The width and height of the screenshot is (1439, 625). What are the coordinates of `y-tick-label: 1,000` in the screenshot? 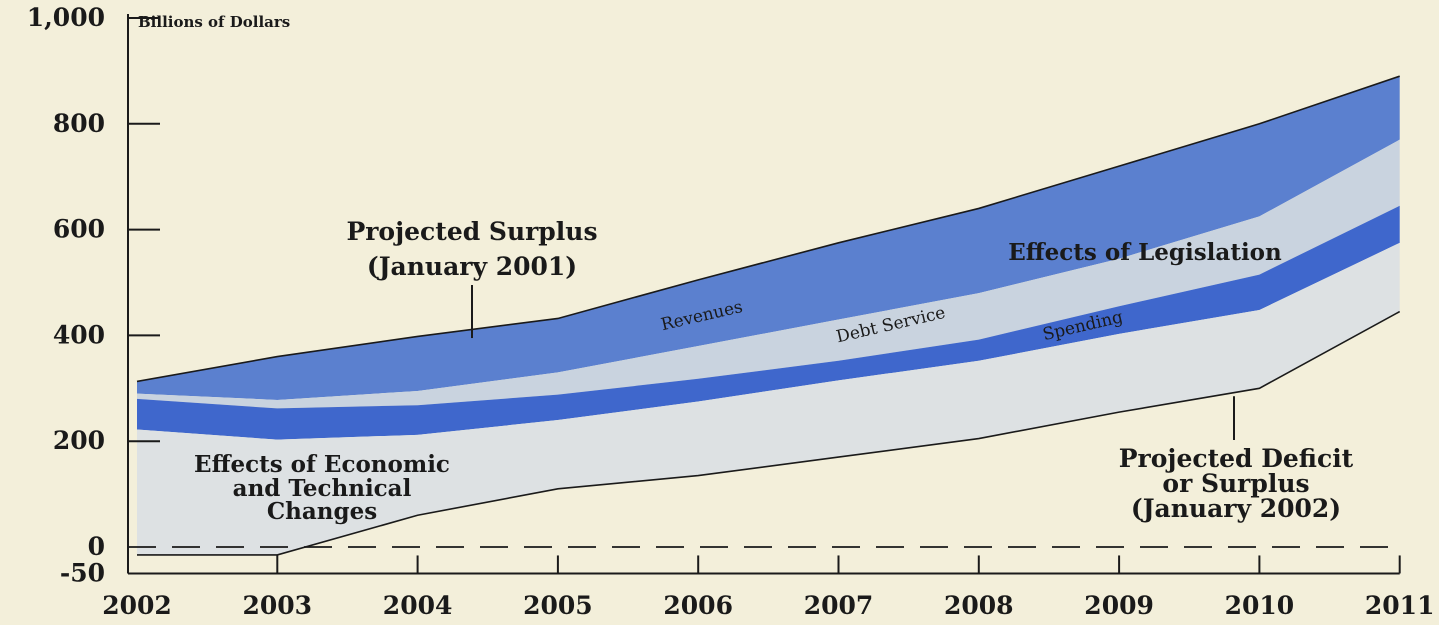 It's located at (66, 17).